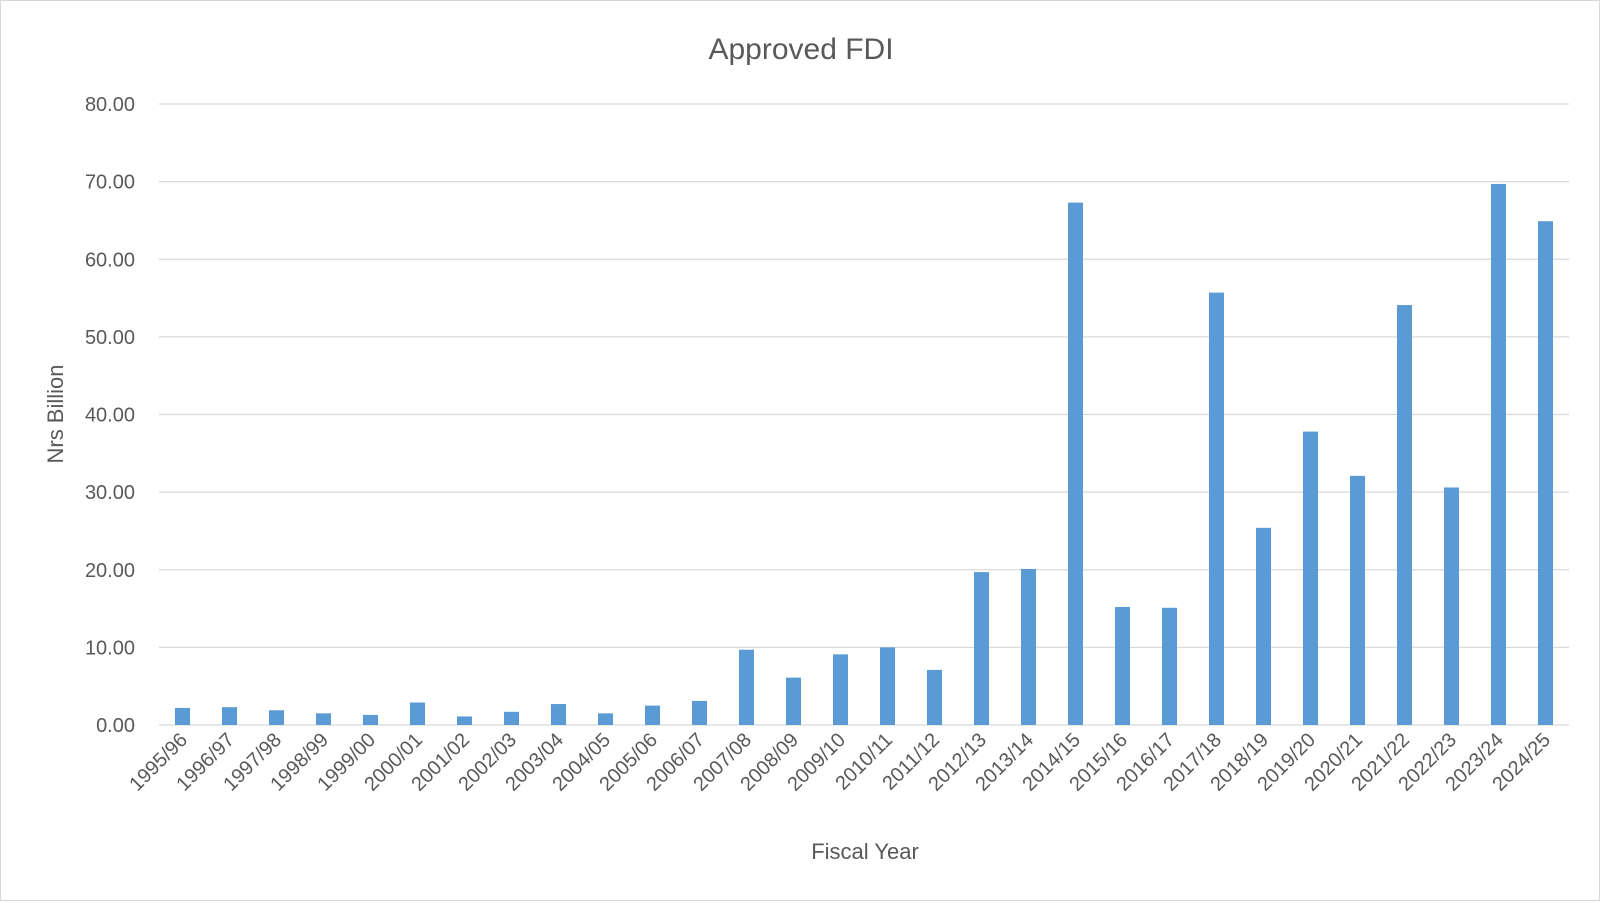 The image size is (1600, 905). What do you see at coordinates (110, 183) in the screenshot?
I see `y-tick-label: 70.00` at bounding box center [110, 183].